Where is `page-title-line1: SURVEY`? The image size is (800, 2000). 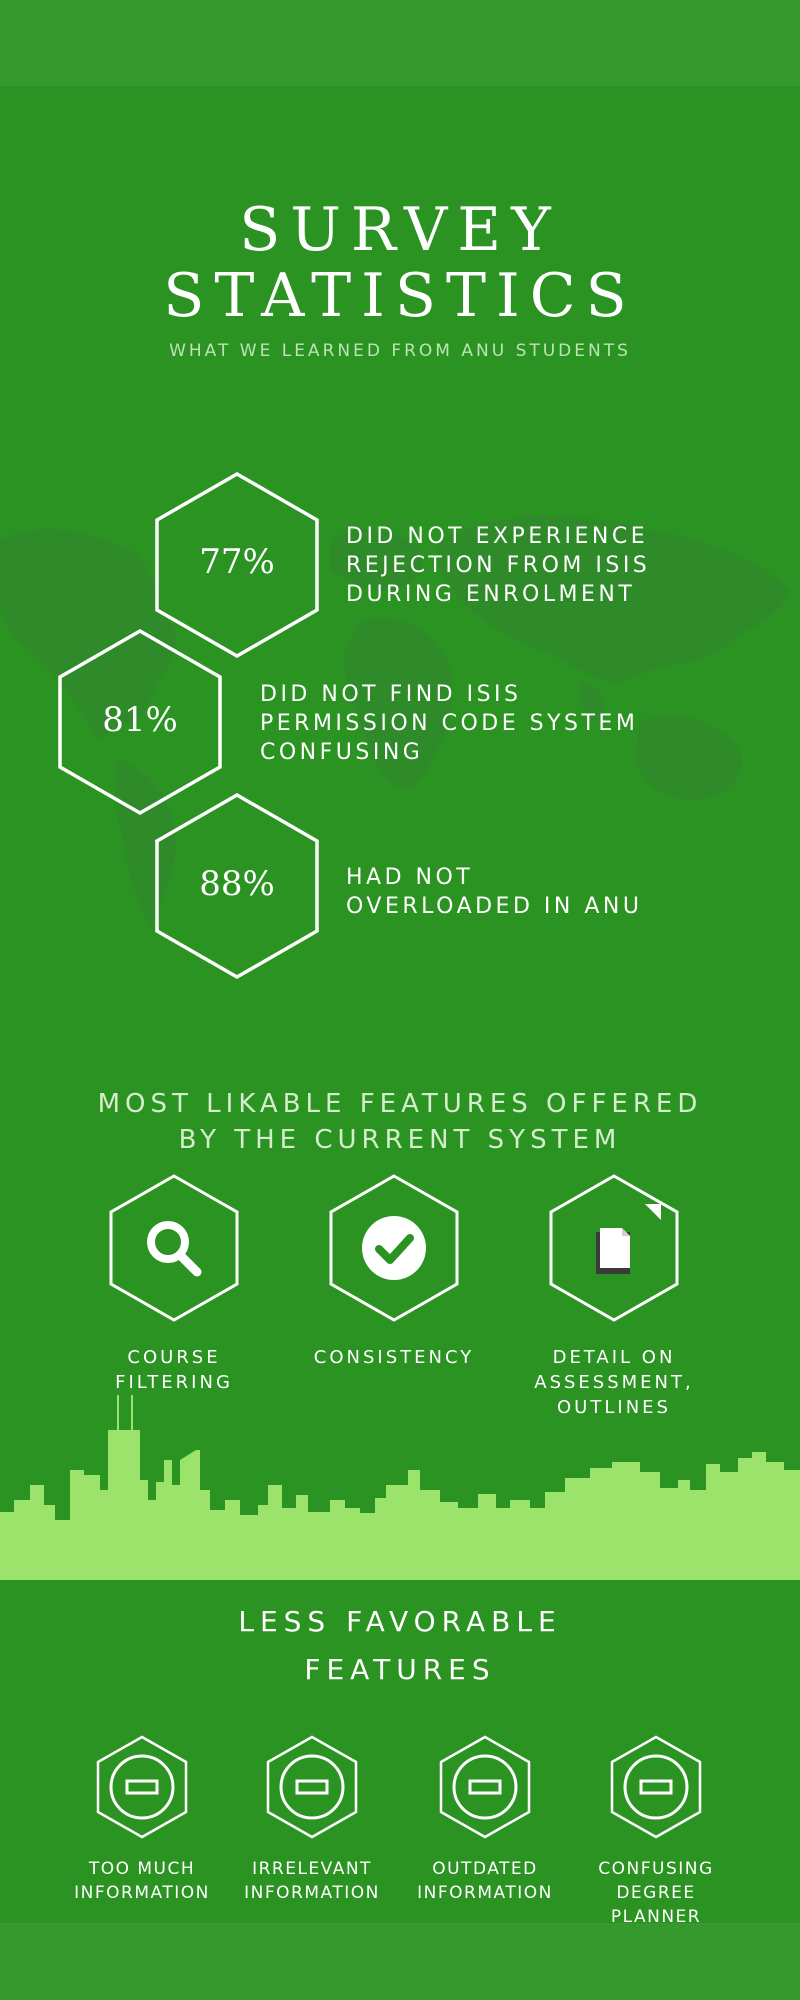 page-title-line1: SURVEY is located at coordinates (400, 230).